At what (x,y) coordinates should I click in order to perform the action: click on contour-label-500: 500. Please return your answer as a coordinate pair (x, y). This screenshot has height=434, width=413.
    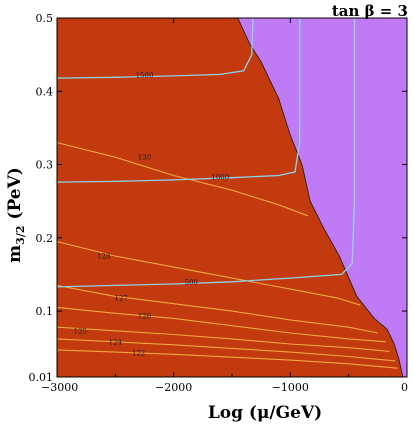
    Looking at the image, I should click on (191, 282).